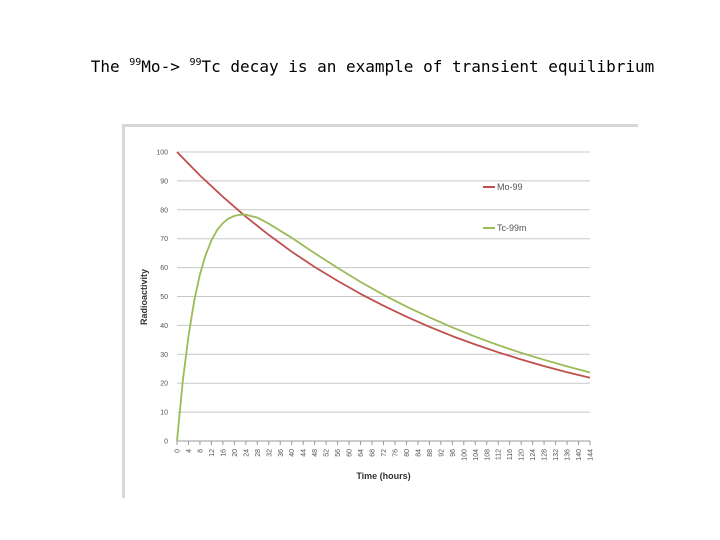 The width and height of the screenshot is (720, 540). I want to click on x-tick-132: 132, so click(556, 455).